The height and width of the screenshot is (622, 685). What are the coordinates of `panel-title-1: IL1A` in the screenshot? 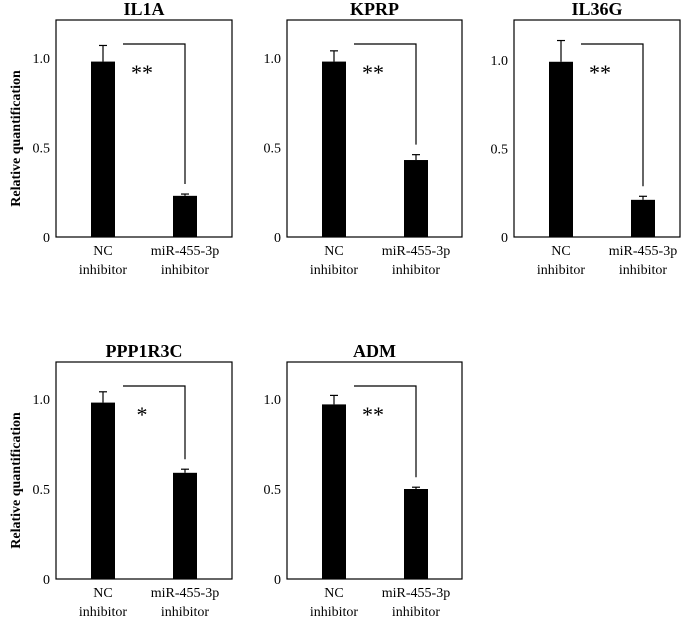 It's located at (143, 9).